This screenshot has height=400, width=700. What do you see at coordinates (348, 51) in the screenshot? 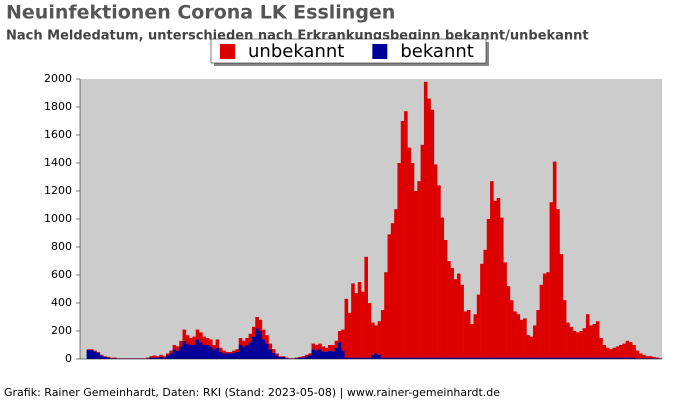
I see `legend-box` at bounding box center [348, 51].